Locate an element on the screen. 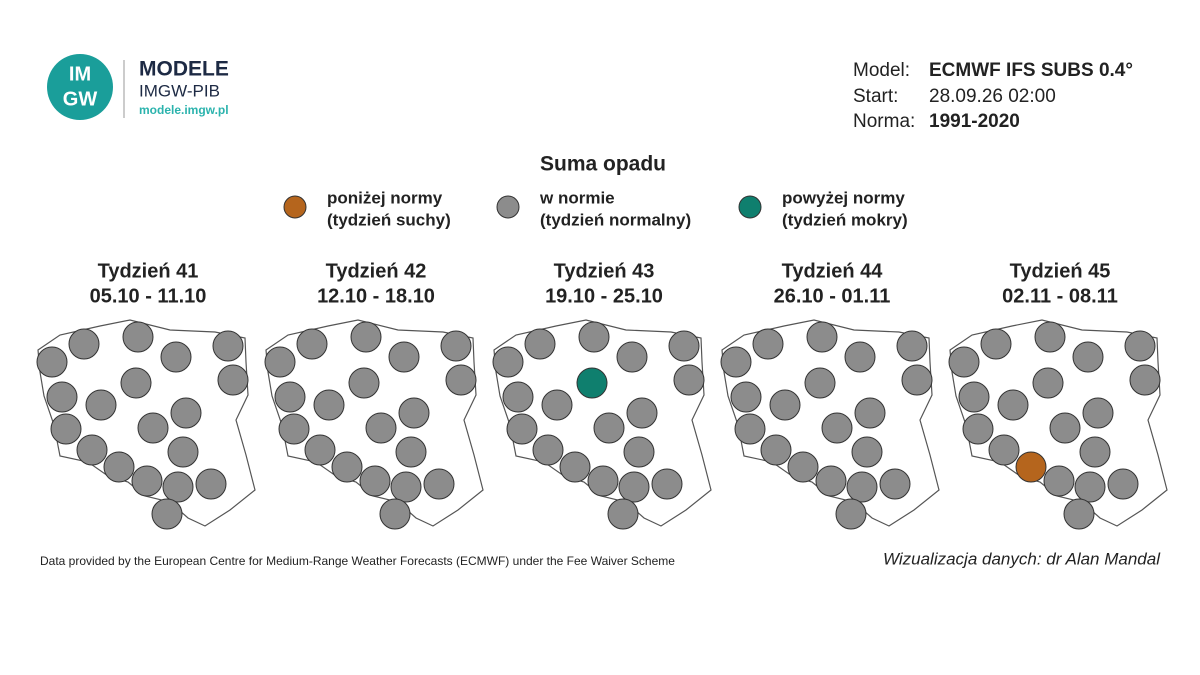 The height and width of the screenshot is (675, 1200). logo-text: IM is located at coordinates (80, 74).